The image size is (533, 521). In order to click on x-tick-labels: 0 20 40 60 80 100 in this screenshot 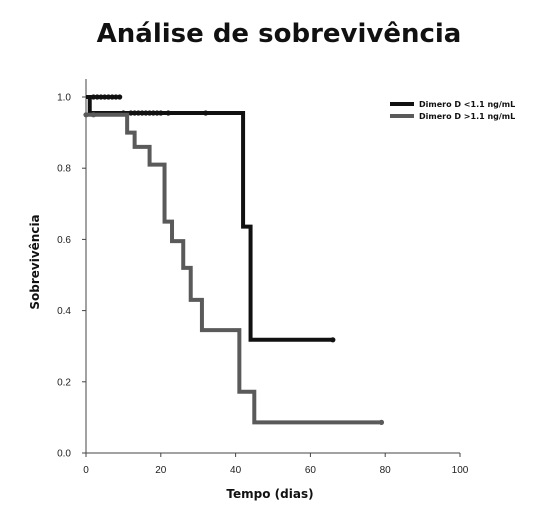, I will do `click(276, 464)`.